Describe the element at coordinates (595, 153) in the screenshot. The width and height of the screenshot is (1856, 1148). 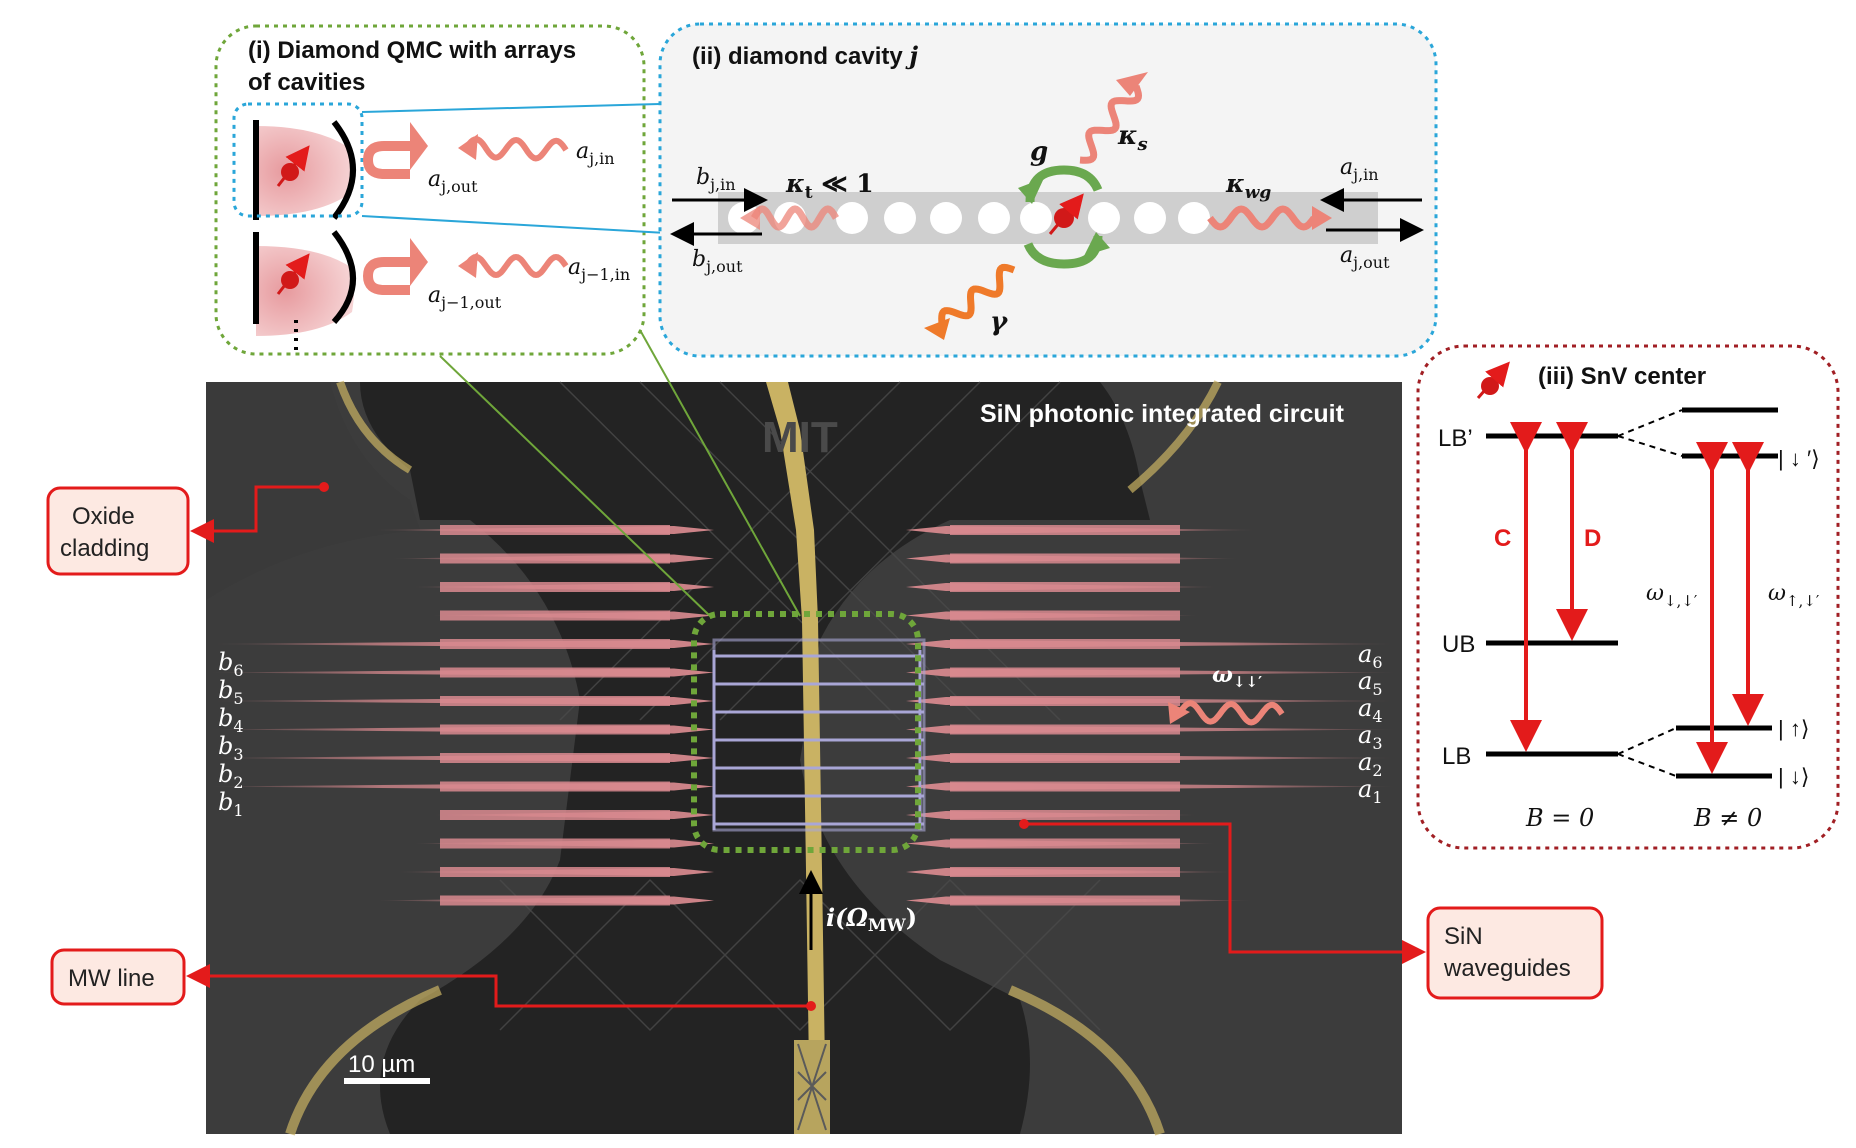
I see `label-a-j-in: aj,in` at that location.